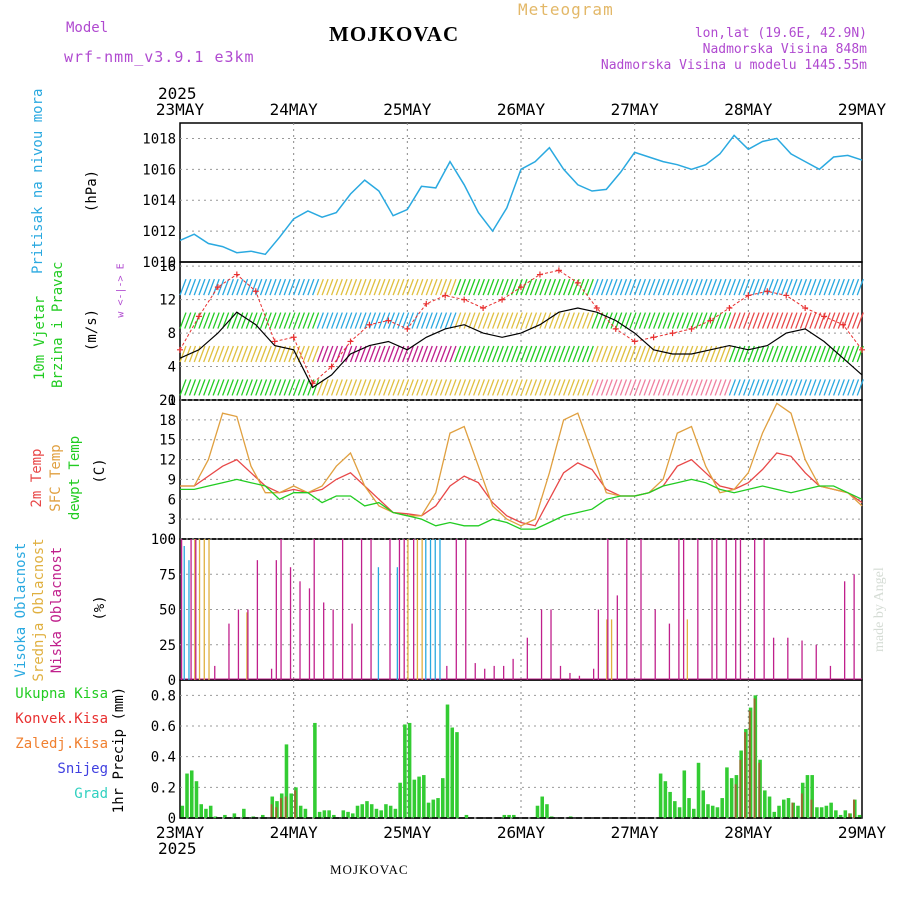 Image resolution: width=900 pixels, height=900 pixels. Describe the element at coordinates (521, 109) in the screenshot. I see `day-label-top-26MAY: 26MAY` at that location.